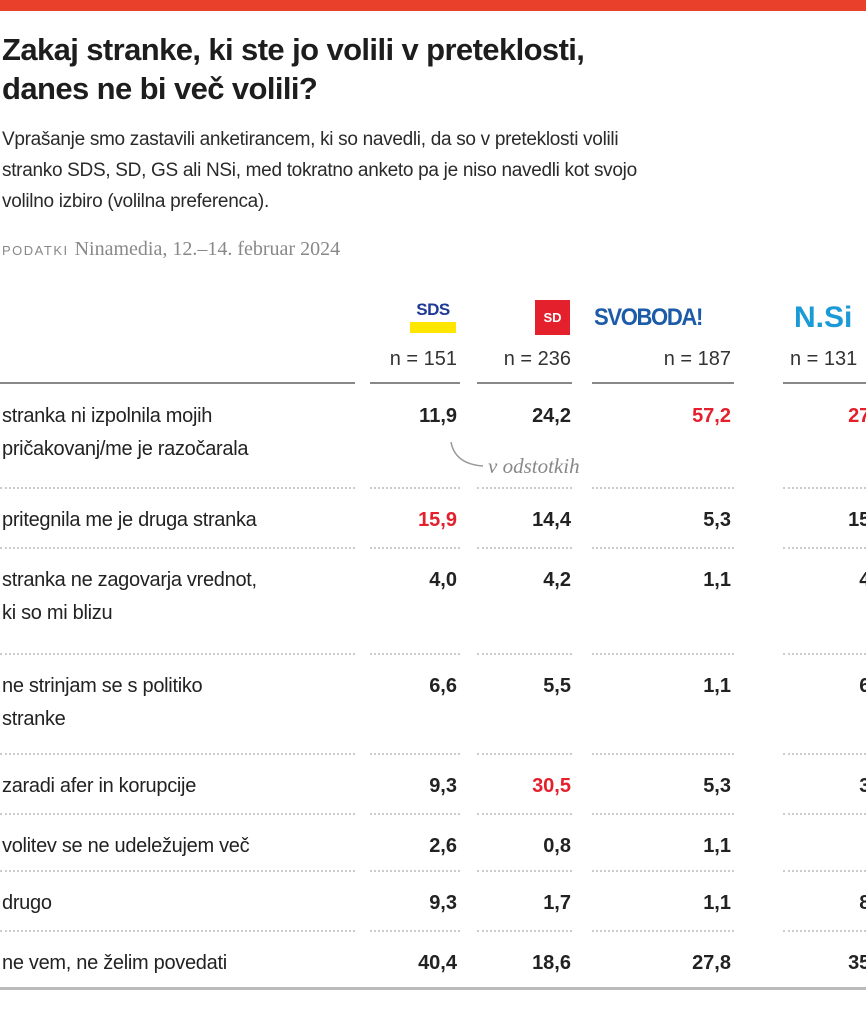  I want to click on table-cell-value: 6,1, so click(862, 686).